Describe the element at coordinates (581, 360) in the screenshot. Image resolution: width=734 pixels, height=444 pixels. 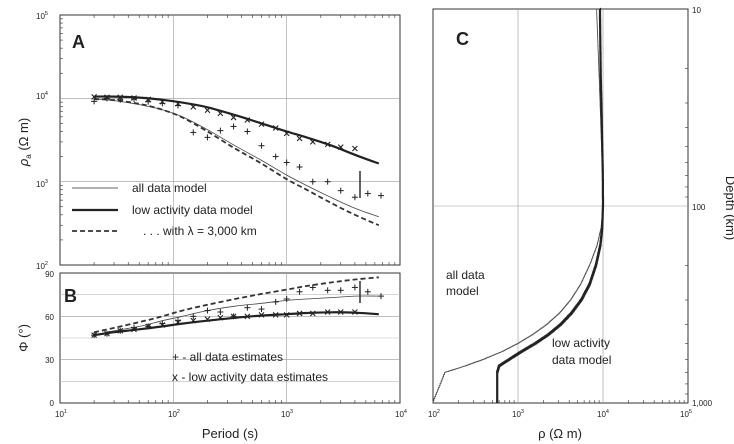
I see `c-annot-low-2: data model` at that location.